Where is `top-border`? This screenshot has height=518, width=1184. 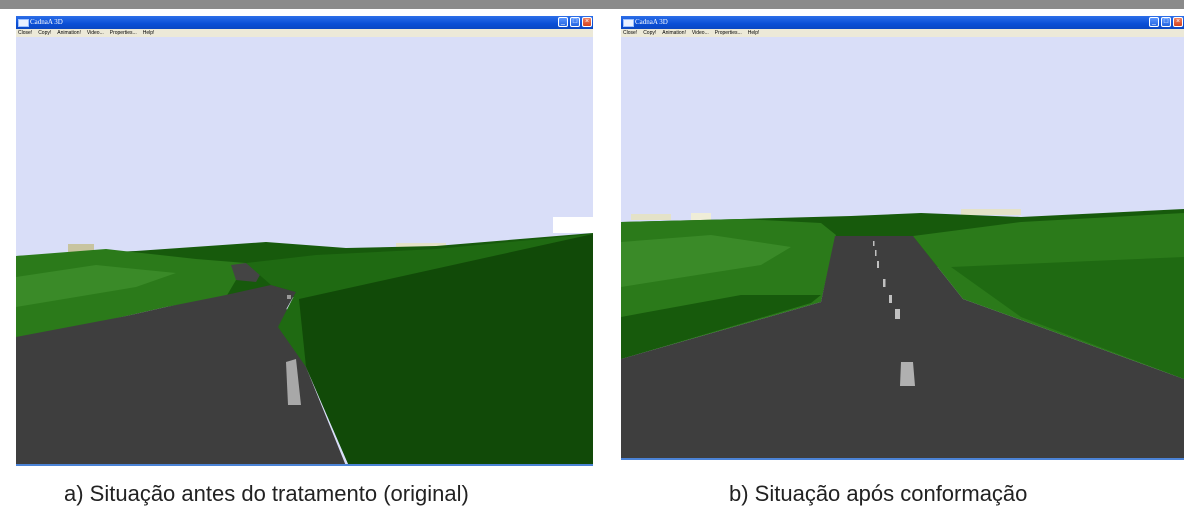
top-border is located at coordinates (592, 4).